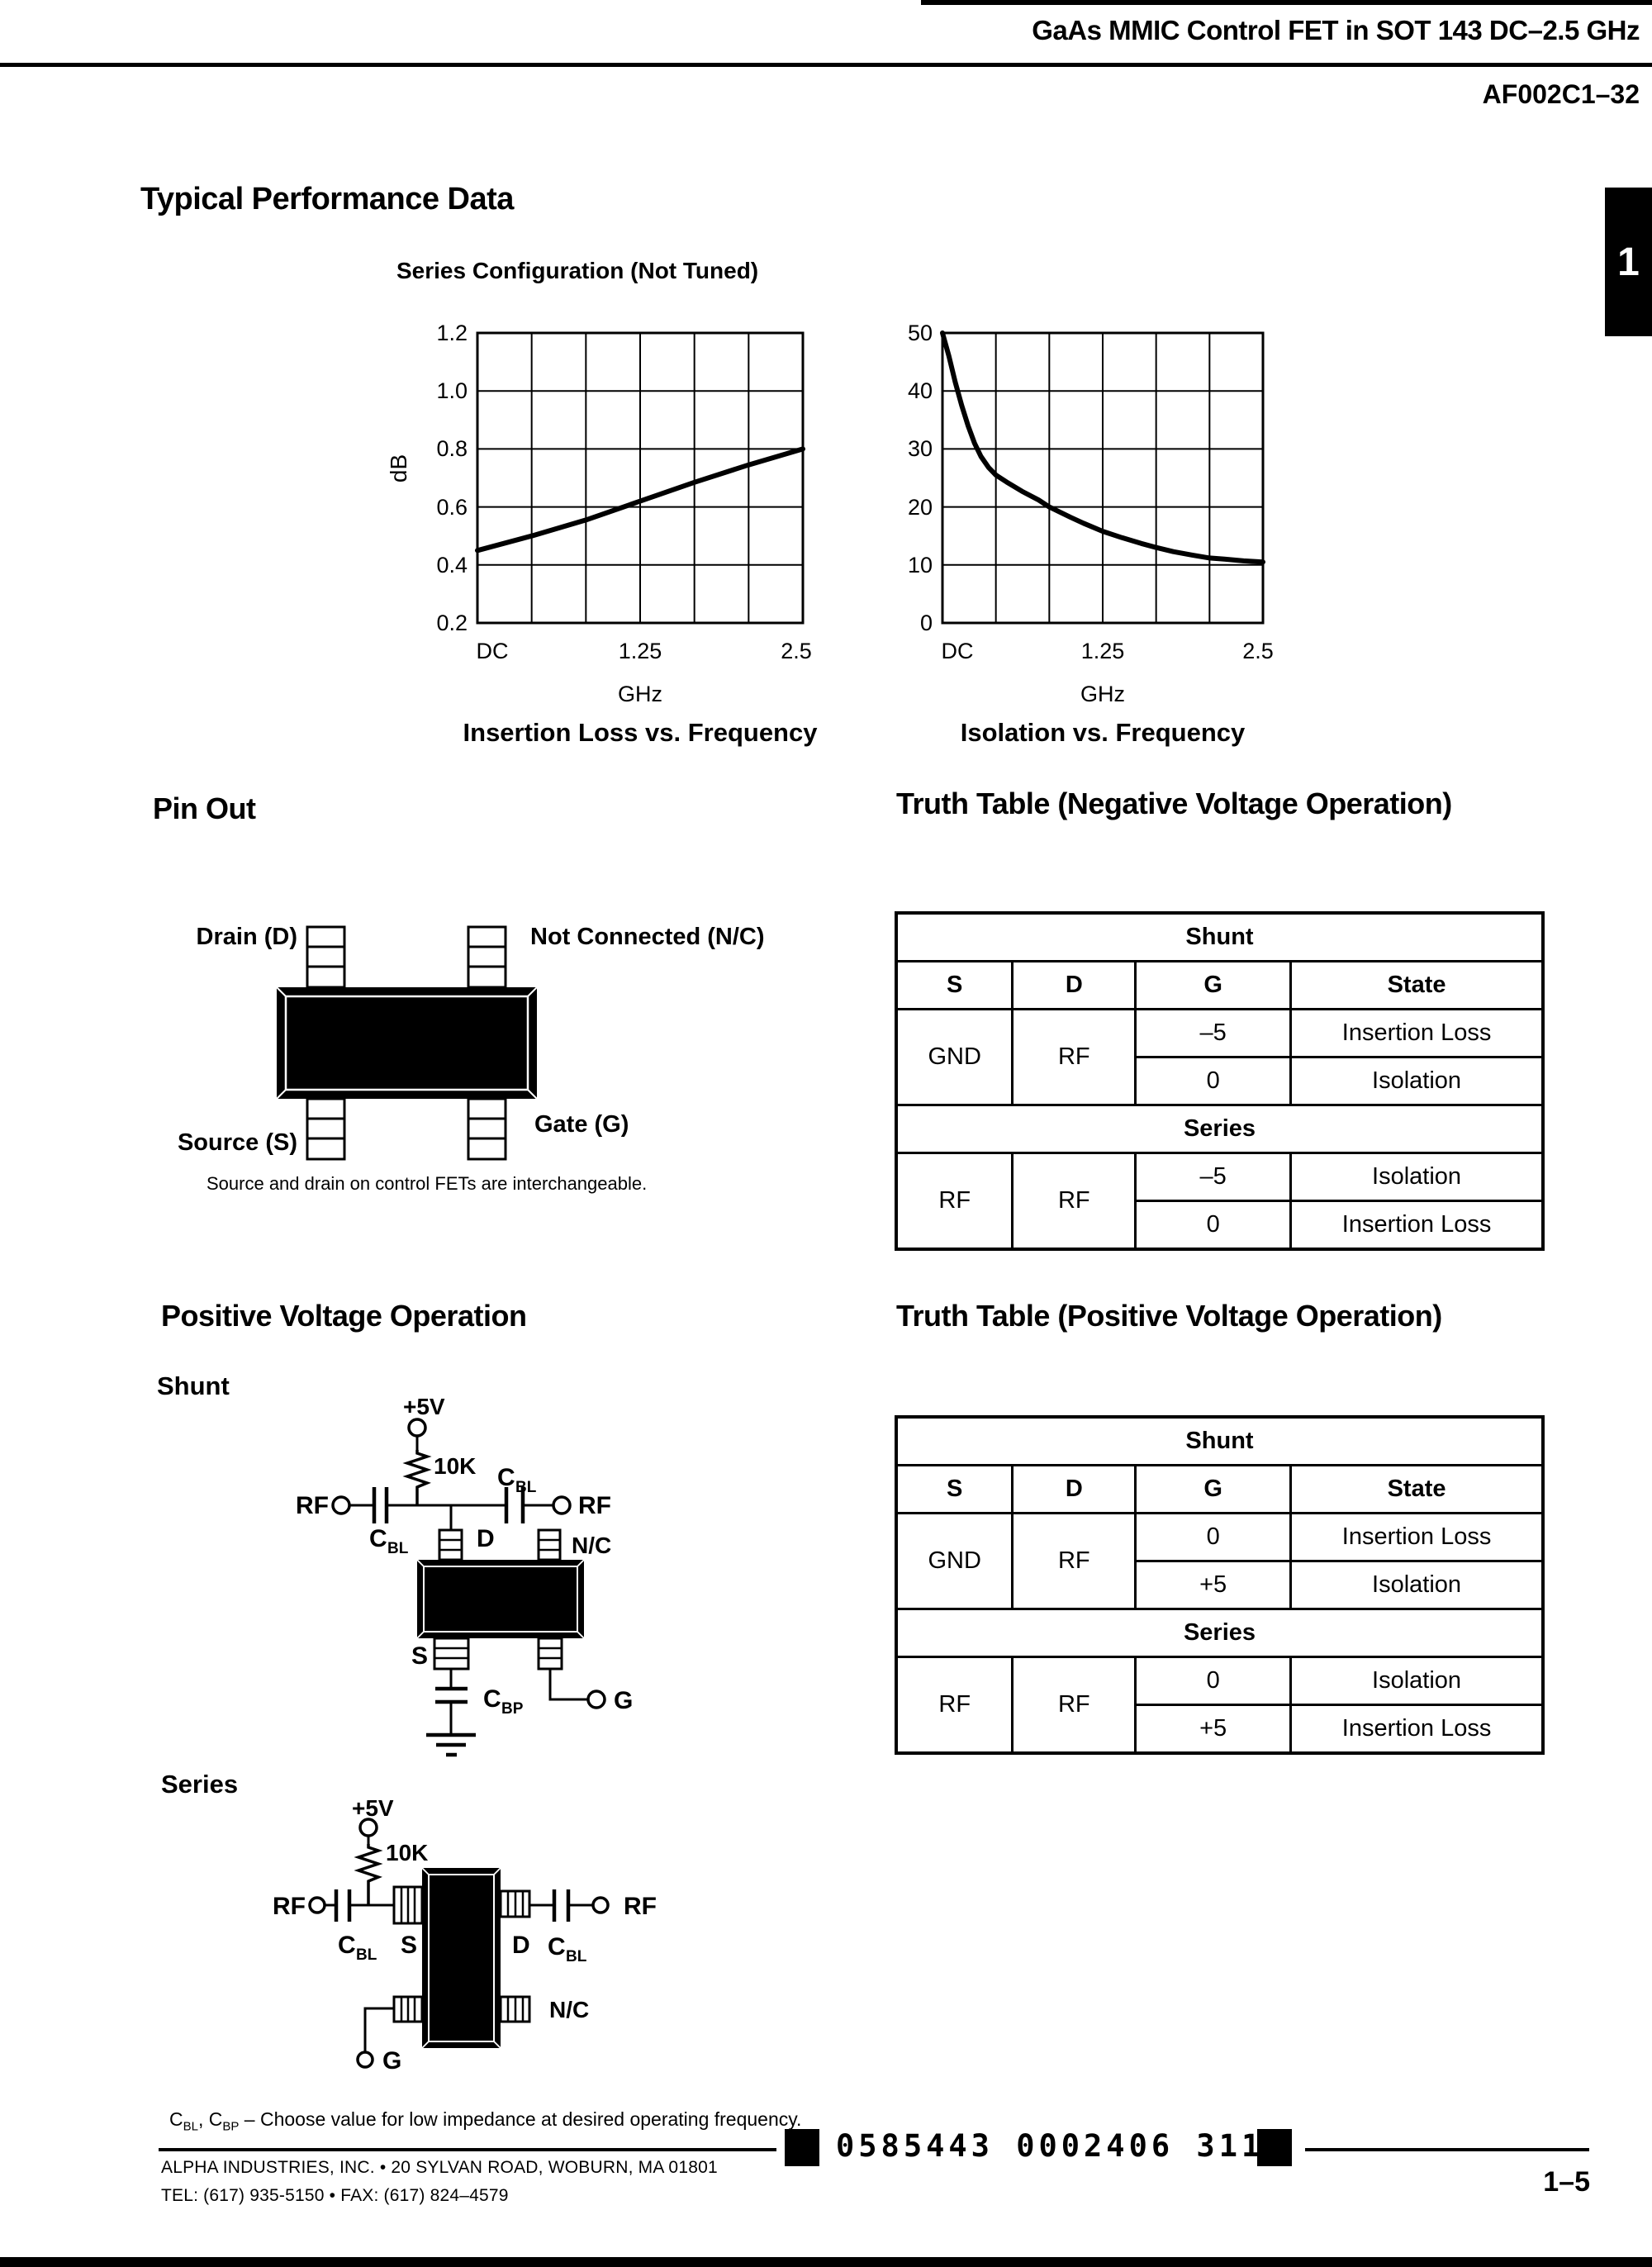  What do you see at coordinates (1074, 1489) in the screenshot?
I see `col-header-d: D` at bounding box center [1074, 1489].